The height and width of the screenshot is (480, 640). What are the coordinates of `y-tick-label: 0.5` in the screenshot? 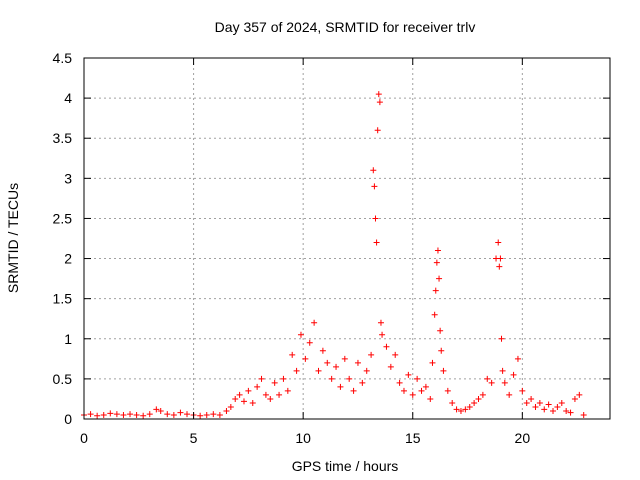 It's located at (63, 379).